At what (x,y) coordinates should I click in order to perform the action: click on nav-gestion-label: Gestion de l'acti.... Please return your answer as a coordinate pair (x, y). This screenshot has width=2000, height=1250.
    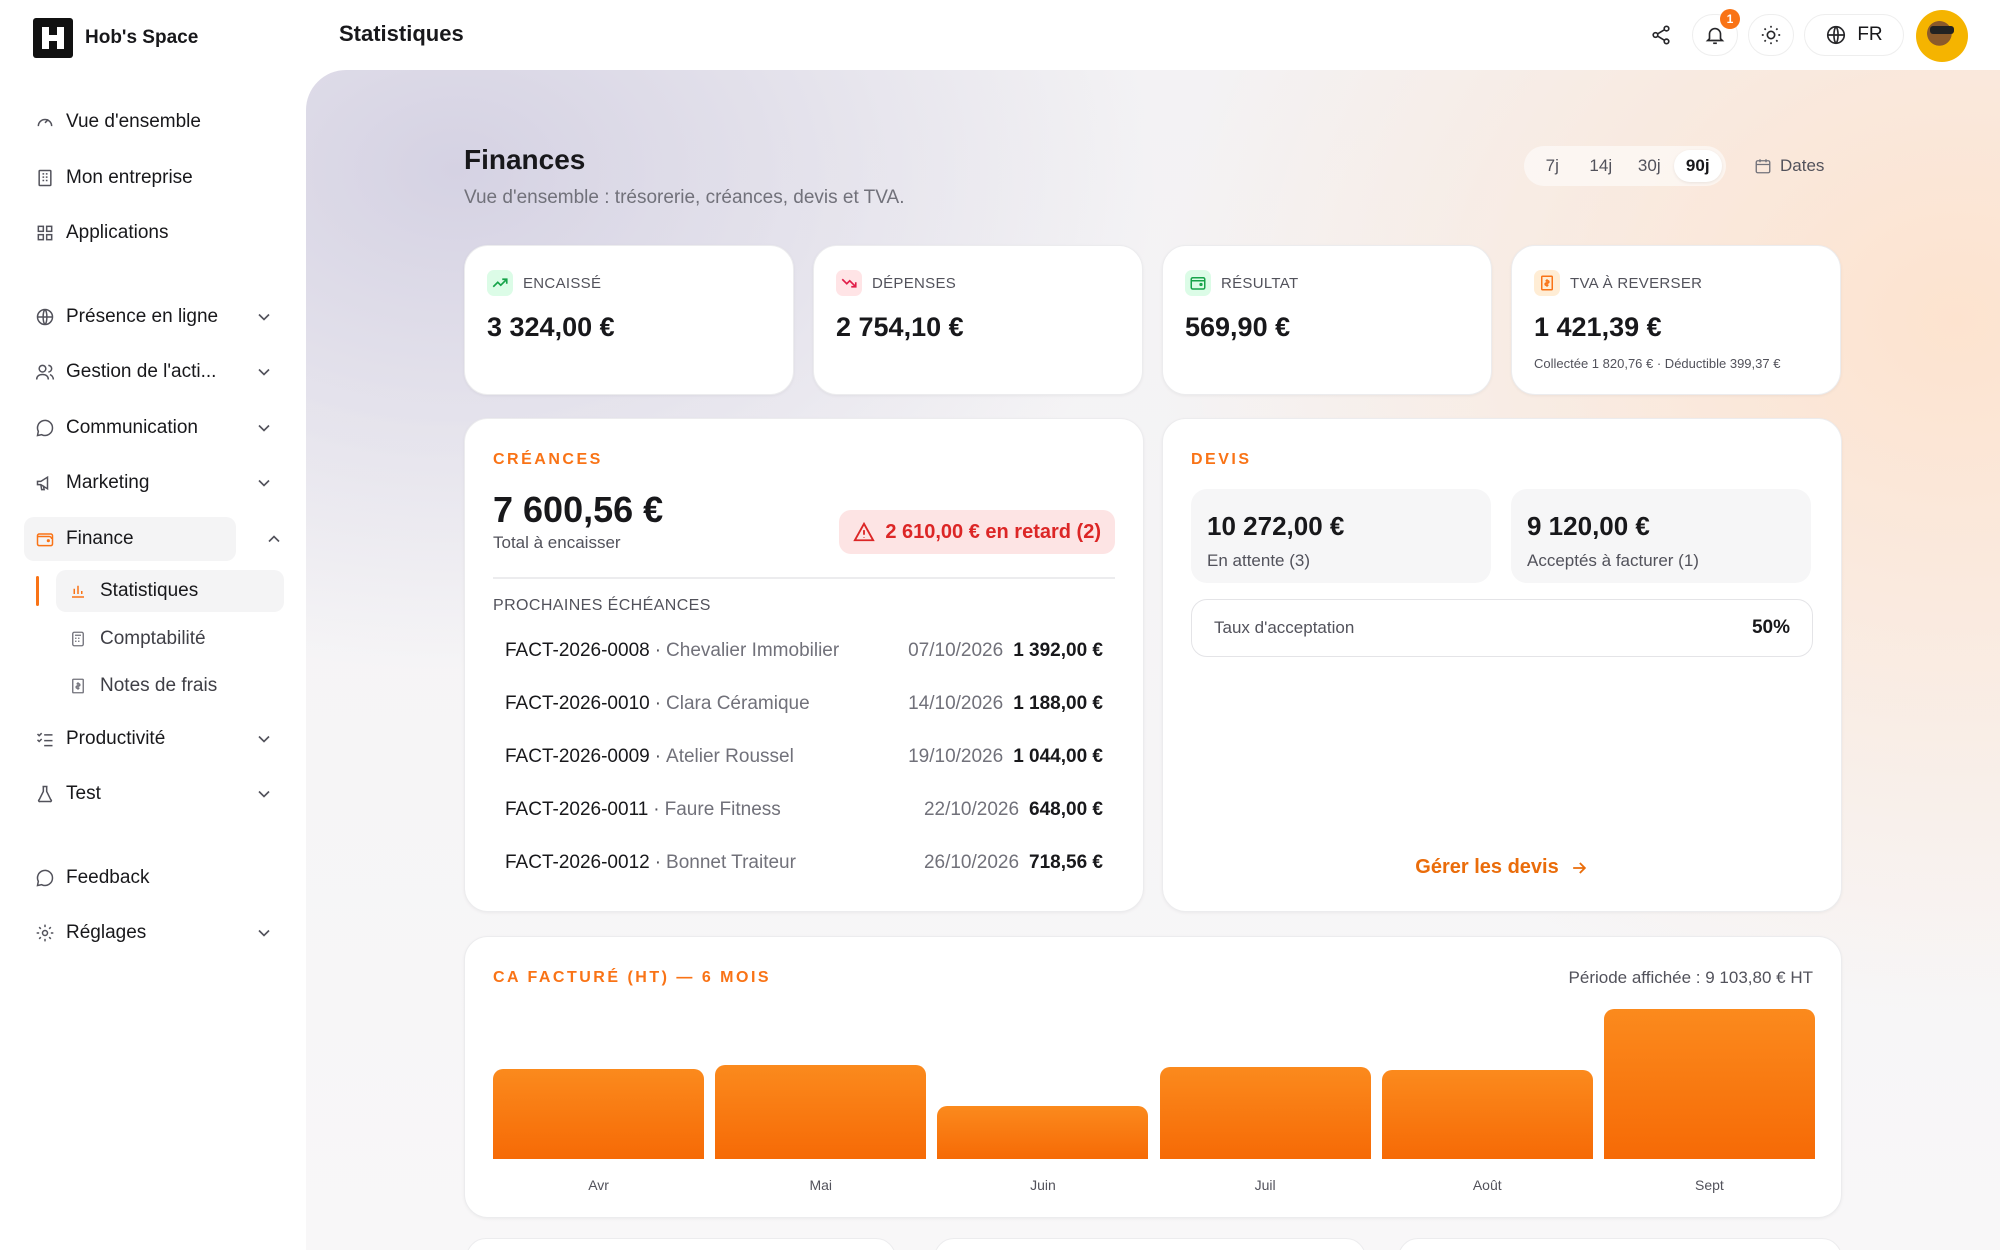
    Looking at the image, I should click on (141, 371).